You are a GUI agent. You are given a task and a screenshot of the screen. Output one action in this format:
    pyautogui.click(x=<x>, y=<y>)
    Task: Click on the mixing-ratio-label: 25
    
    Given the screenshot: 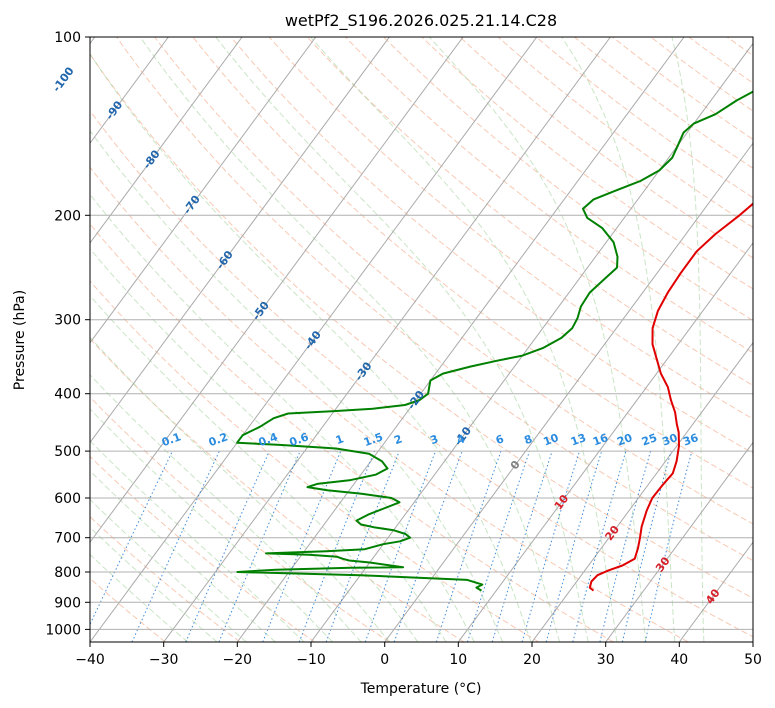 What is the action you would take?
    pyautogui.click(x=649, y=439)
    